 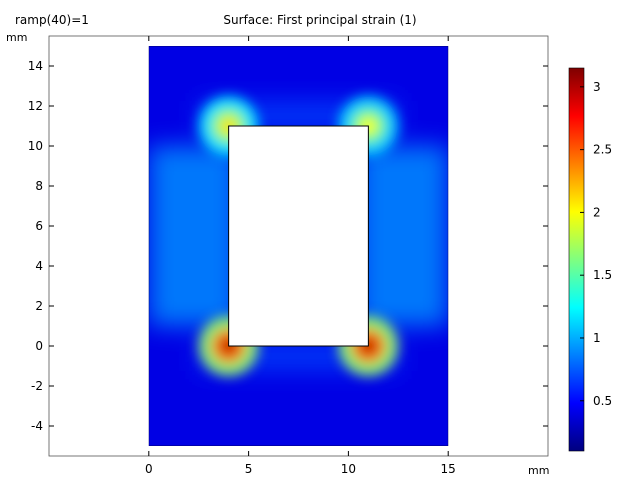 What do you see at coordinates (193, 236) in the screenshot?
I see `left-band` at bounding box center [193, 236].